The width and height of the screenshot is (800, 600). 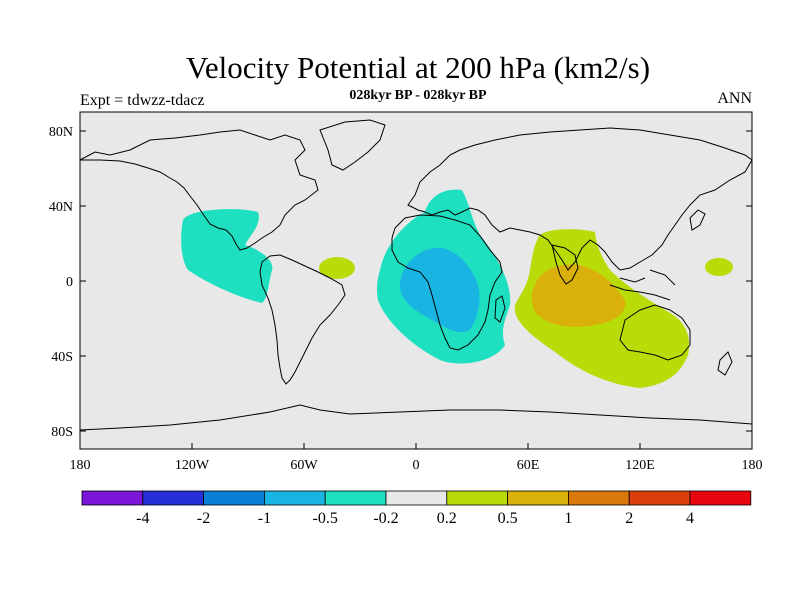 I want to click on coastline-australia, so click(x=655, y=332).